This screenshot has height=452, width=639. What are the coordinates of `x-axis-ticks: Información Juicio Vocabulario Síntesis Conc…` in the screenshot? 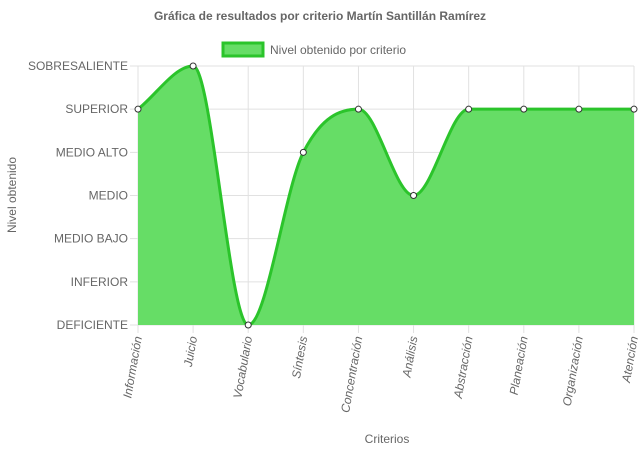 It's located at (379, 374).